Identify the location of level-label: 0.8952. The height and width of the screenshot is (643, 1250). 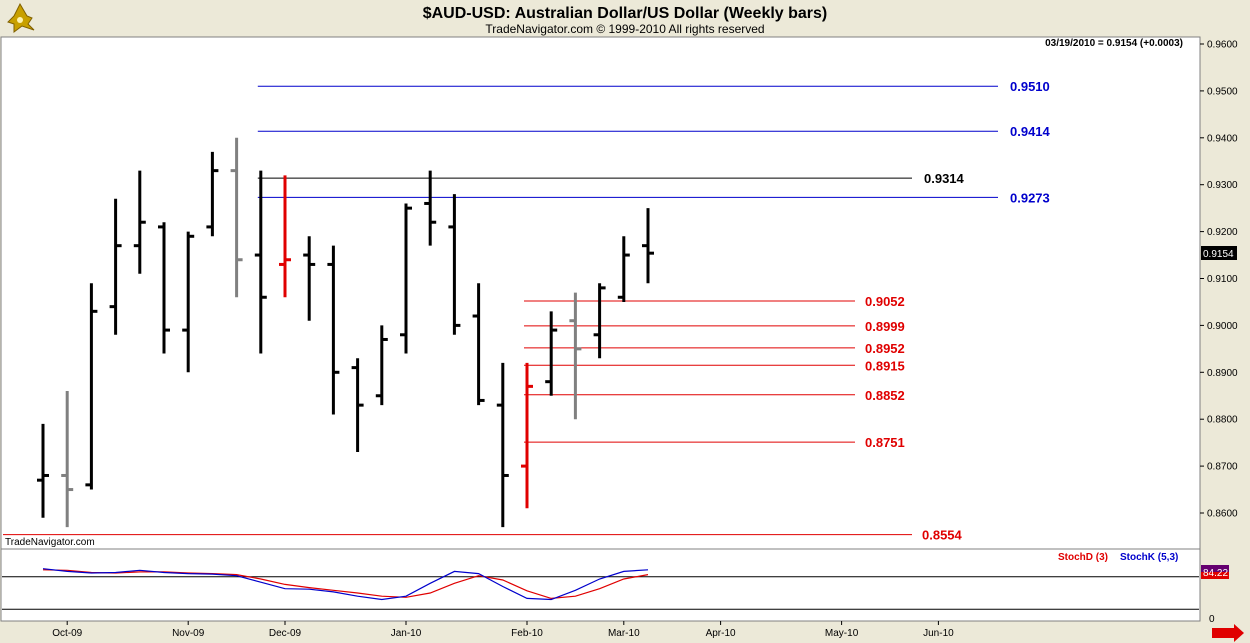
(885, 348).